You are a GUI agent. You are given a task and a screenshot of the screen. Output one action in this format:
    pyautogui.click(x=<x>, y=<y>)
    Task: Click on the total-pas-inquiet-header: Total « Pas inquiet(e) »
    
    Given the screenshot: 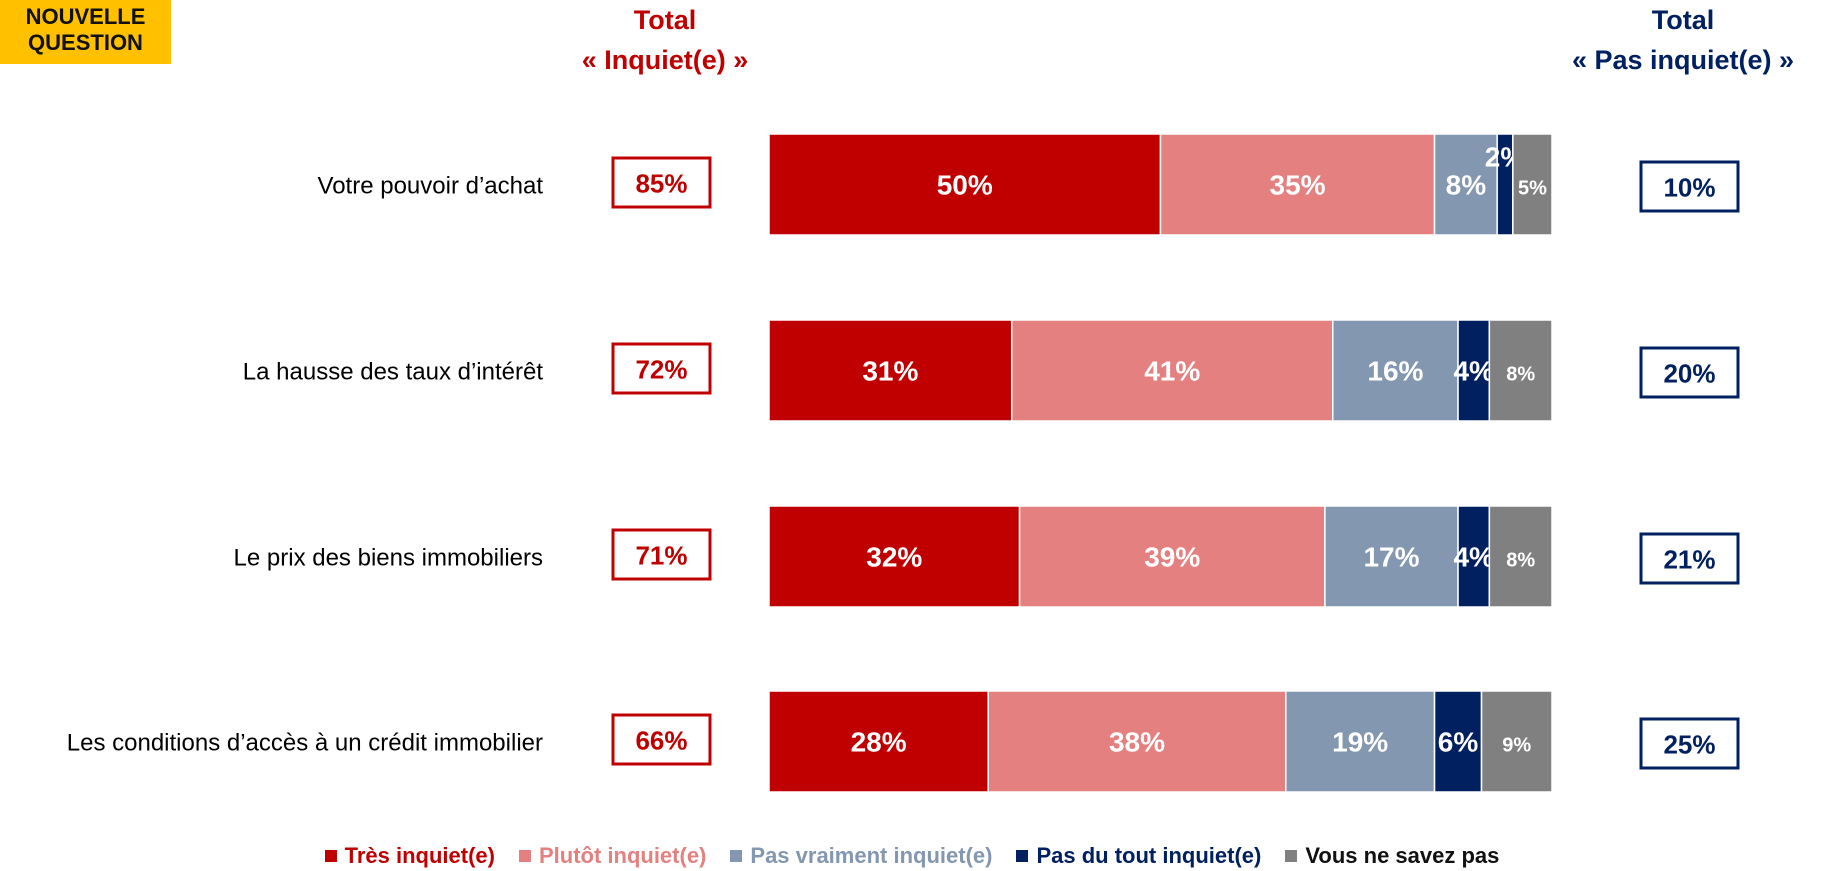 What is the action you would take?
    pyautogui.click(x=1683, y=40)
    